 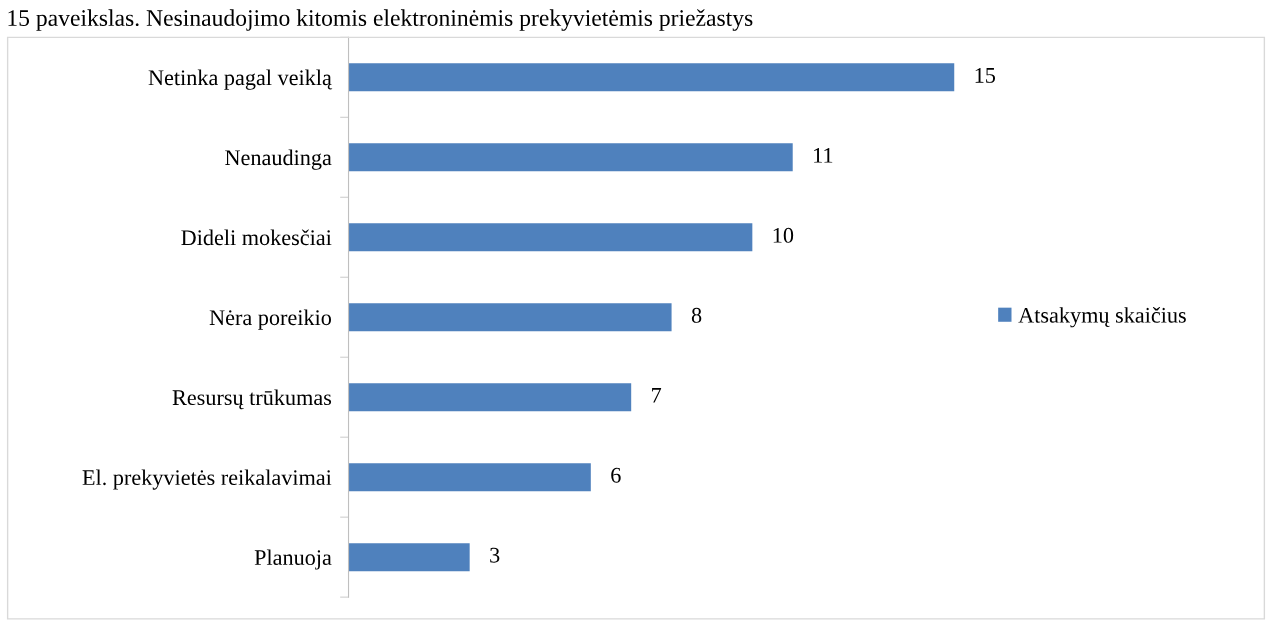 I want to click on data-label: 3, so click(x=495, y=555).